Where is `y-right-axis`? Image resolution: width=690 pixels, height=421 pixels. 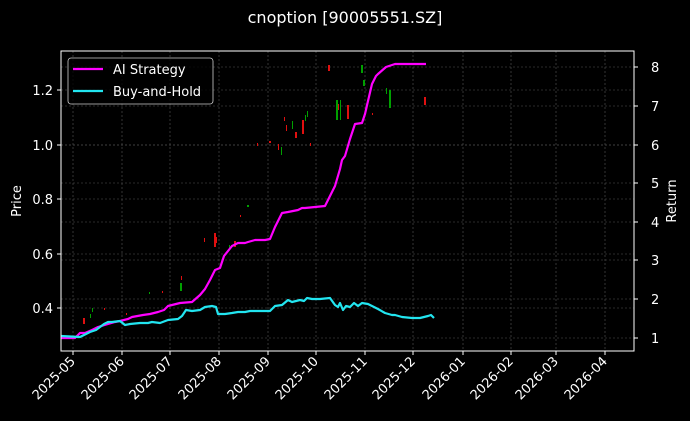
y-right-axis is located at coordinates (636, 202).